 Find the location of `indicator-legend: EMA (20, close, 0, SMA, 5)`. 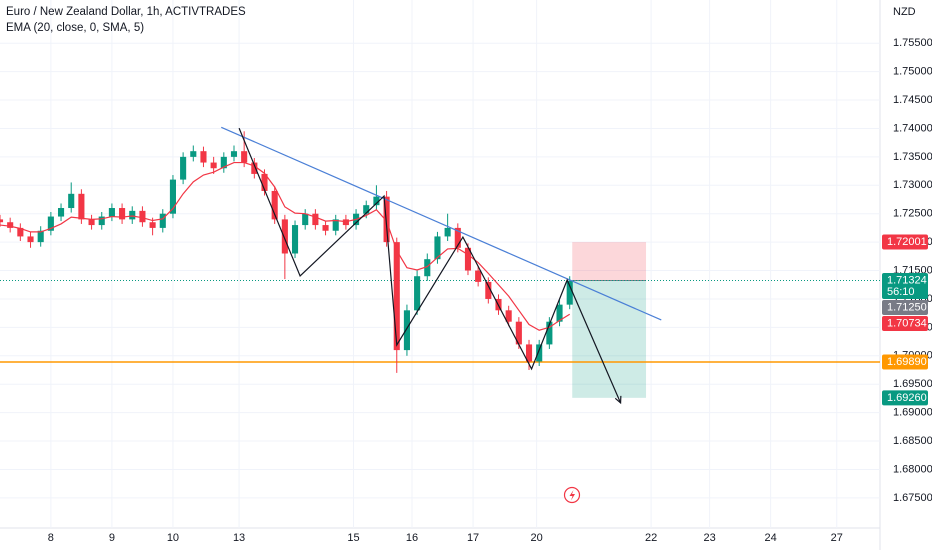

indicator-legend: EMA (20, close, 0, SMA, 5) is located at coordinates (75, 28).